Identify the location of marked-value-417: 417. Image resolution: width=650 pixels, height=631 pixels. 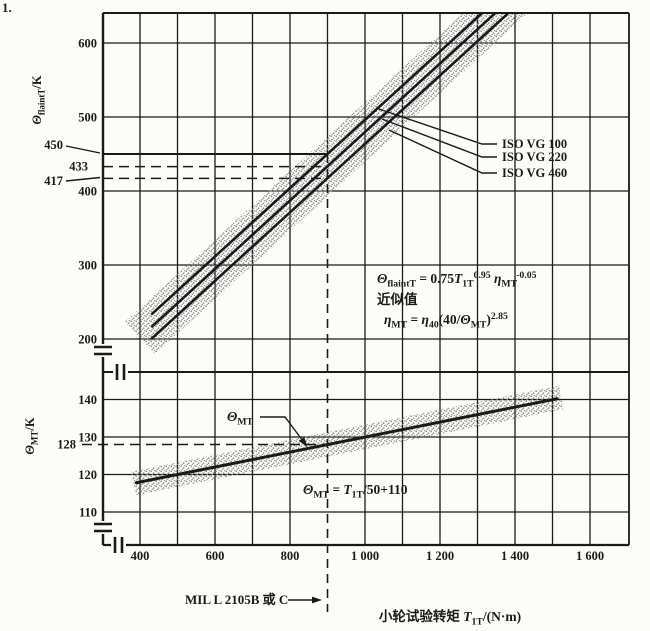
(53, 181).